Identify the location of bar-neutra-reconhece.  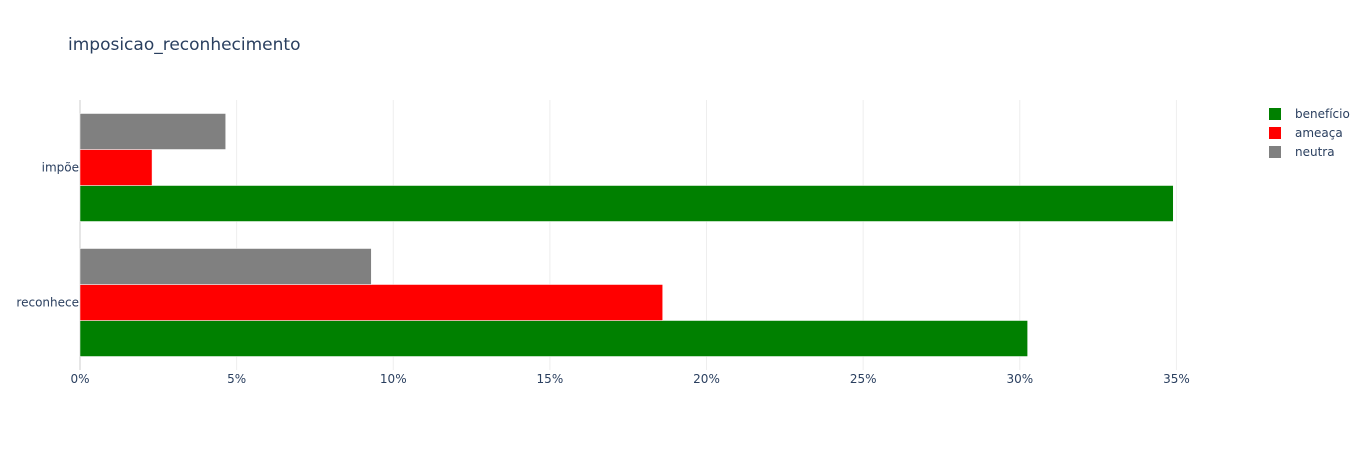
(225, 266).